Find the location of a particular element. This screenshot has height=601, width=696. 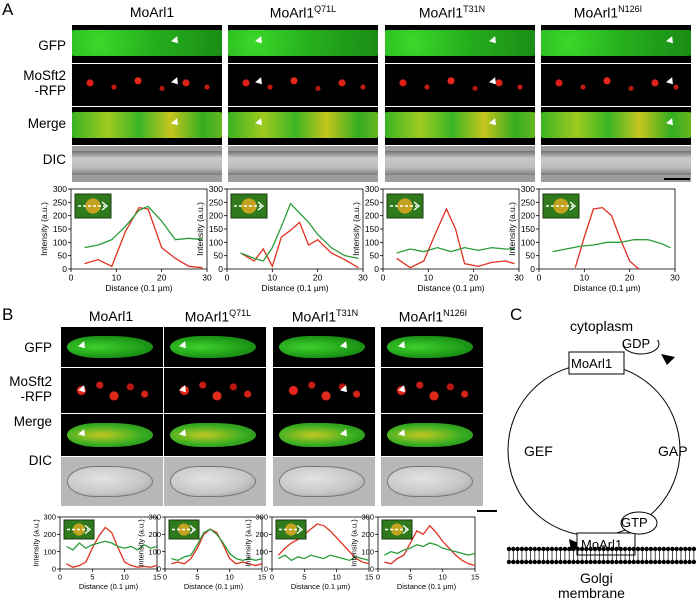

scale-bar is located at coordinates (677, 179).